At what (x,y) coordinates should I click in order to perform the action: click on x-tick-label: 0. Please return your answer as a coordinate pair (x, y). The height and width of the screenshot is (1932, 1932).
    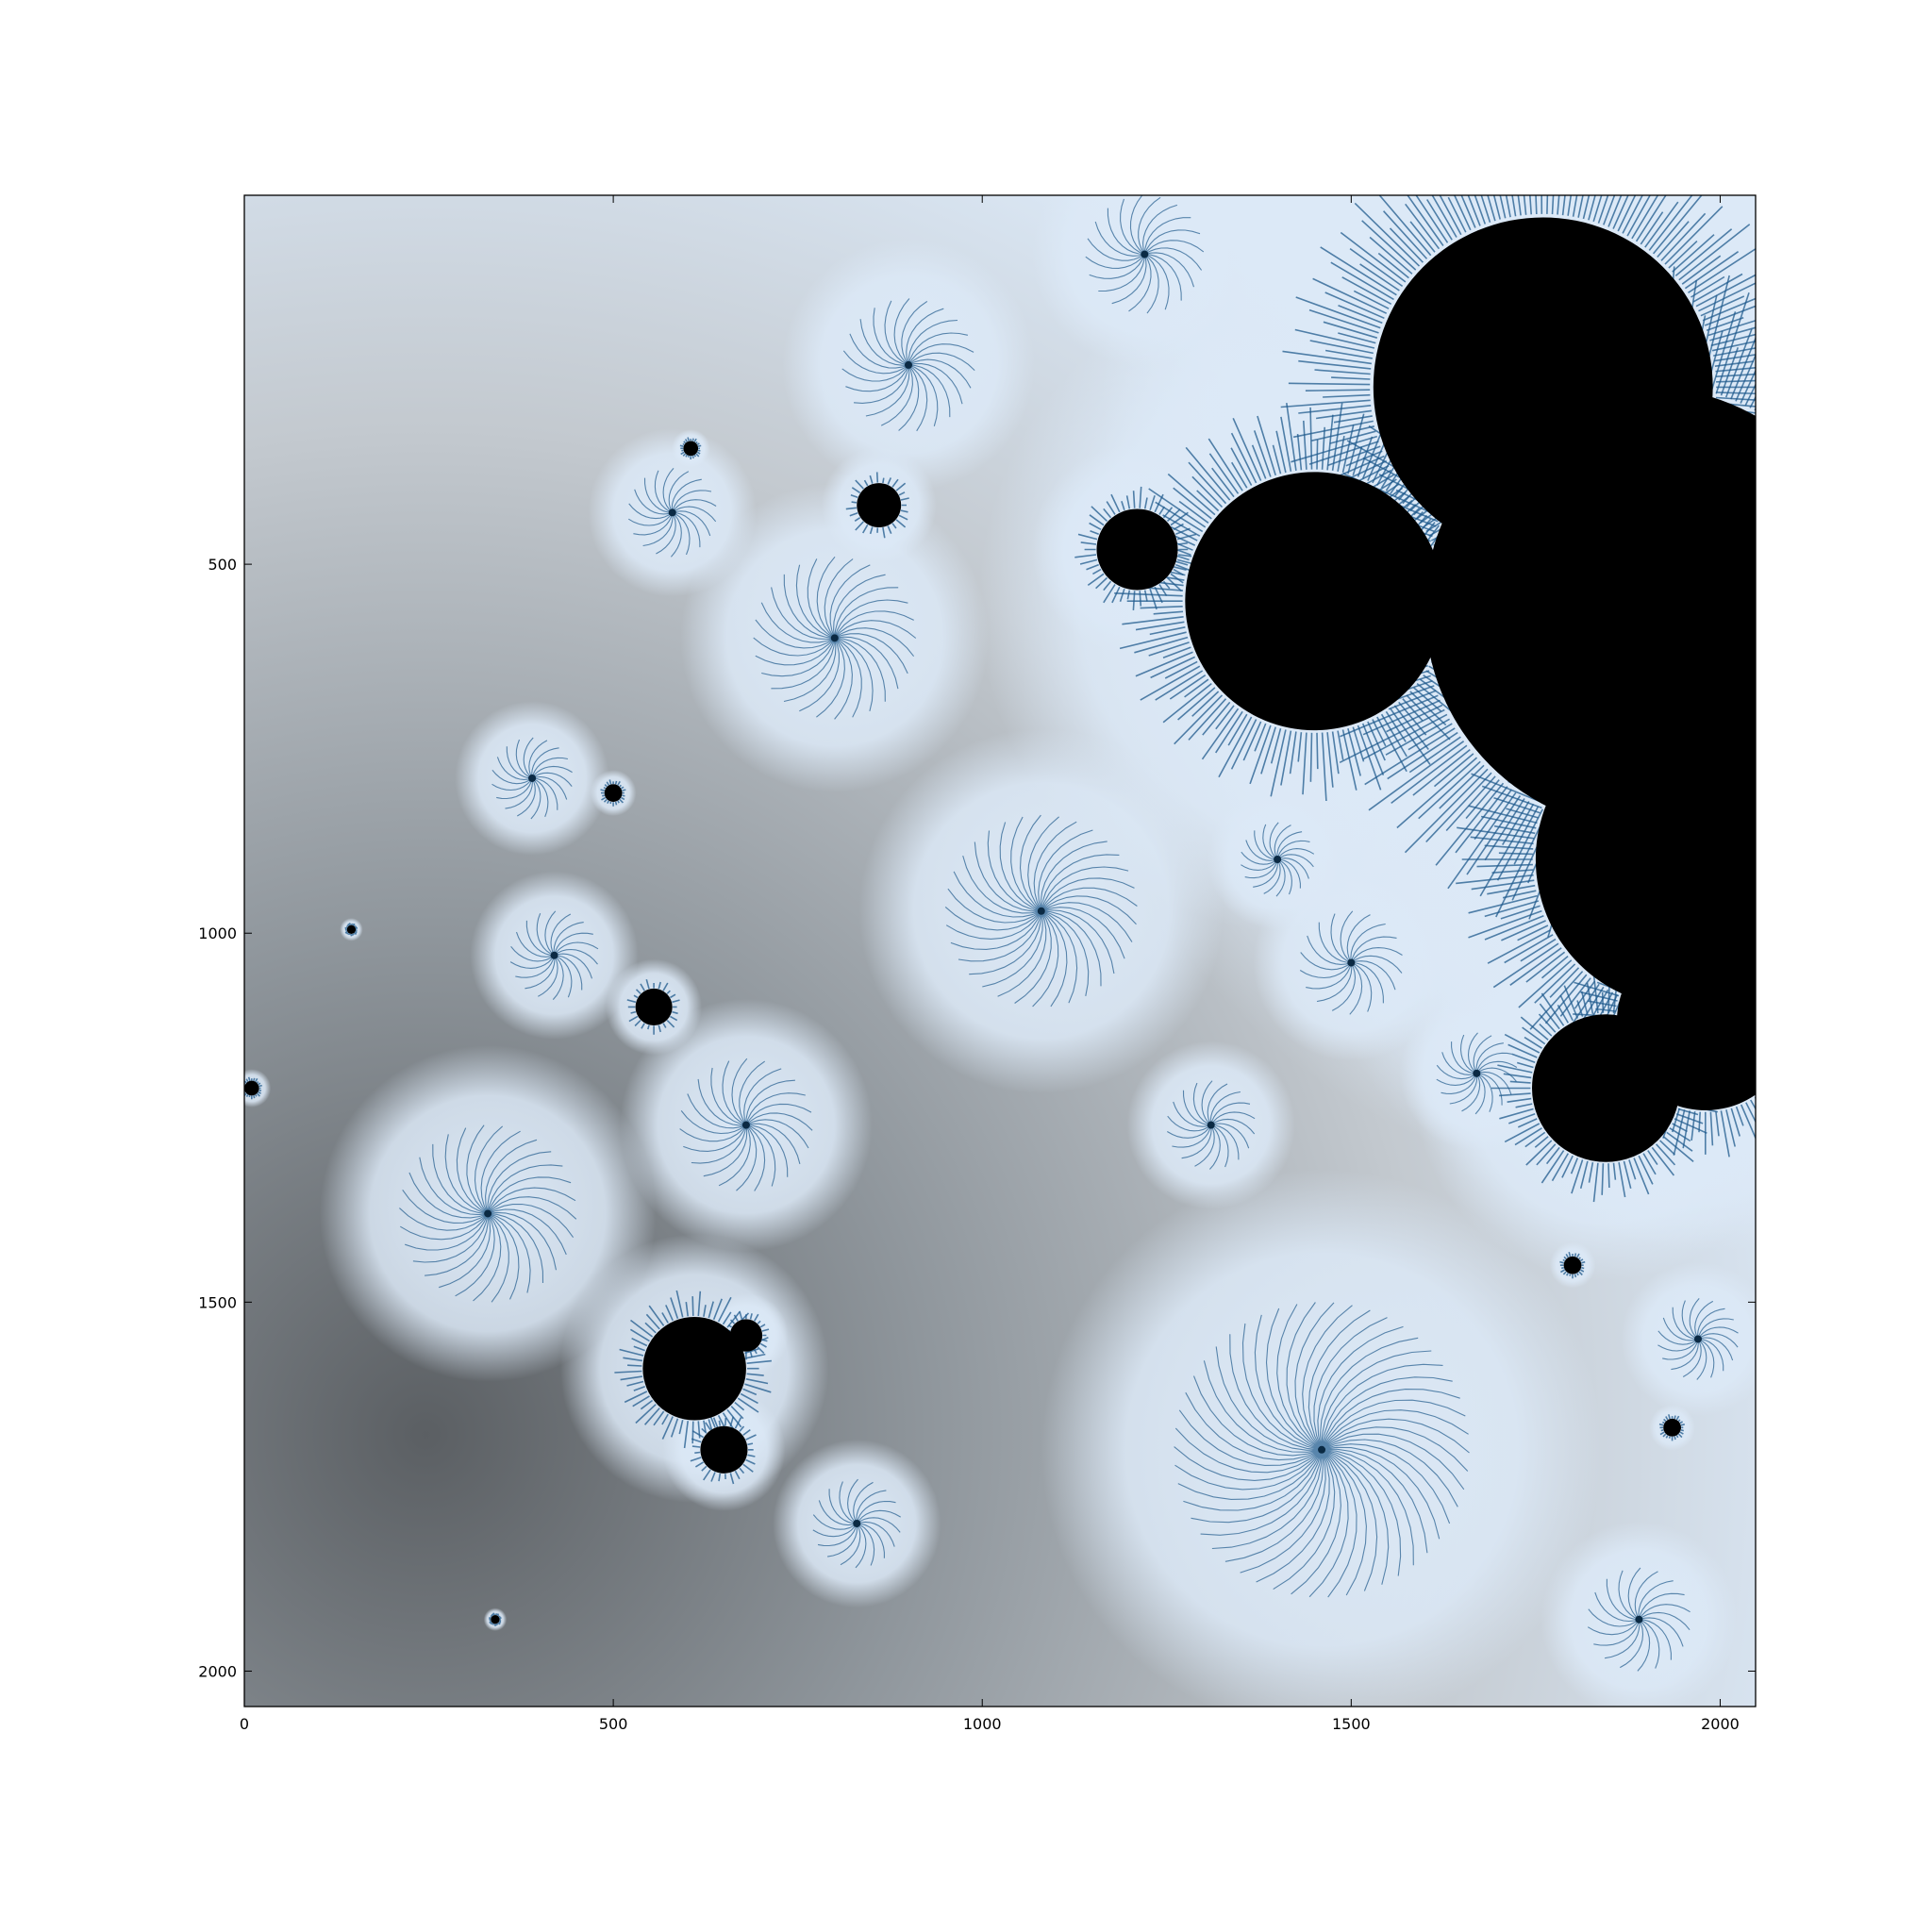
    Looking at the image, I should click on (244, 1724).